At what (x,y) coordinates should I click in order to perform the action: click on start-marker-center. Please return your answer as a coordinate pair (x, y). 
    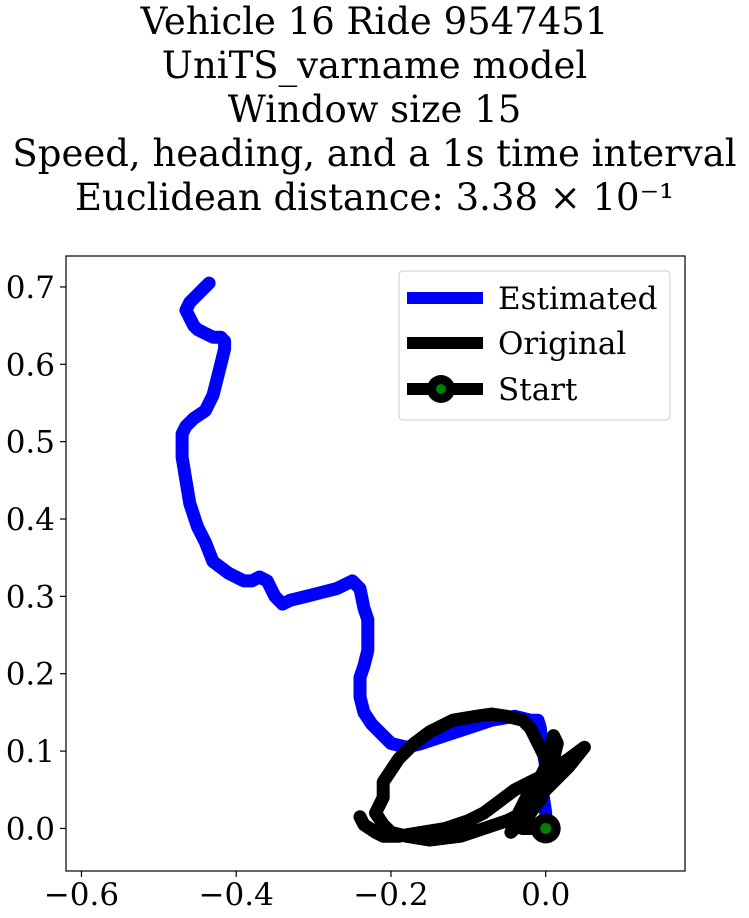
    Looking at the image, I should click on (546, 828).